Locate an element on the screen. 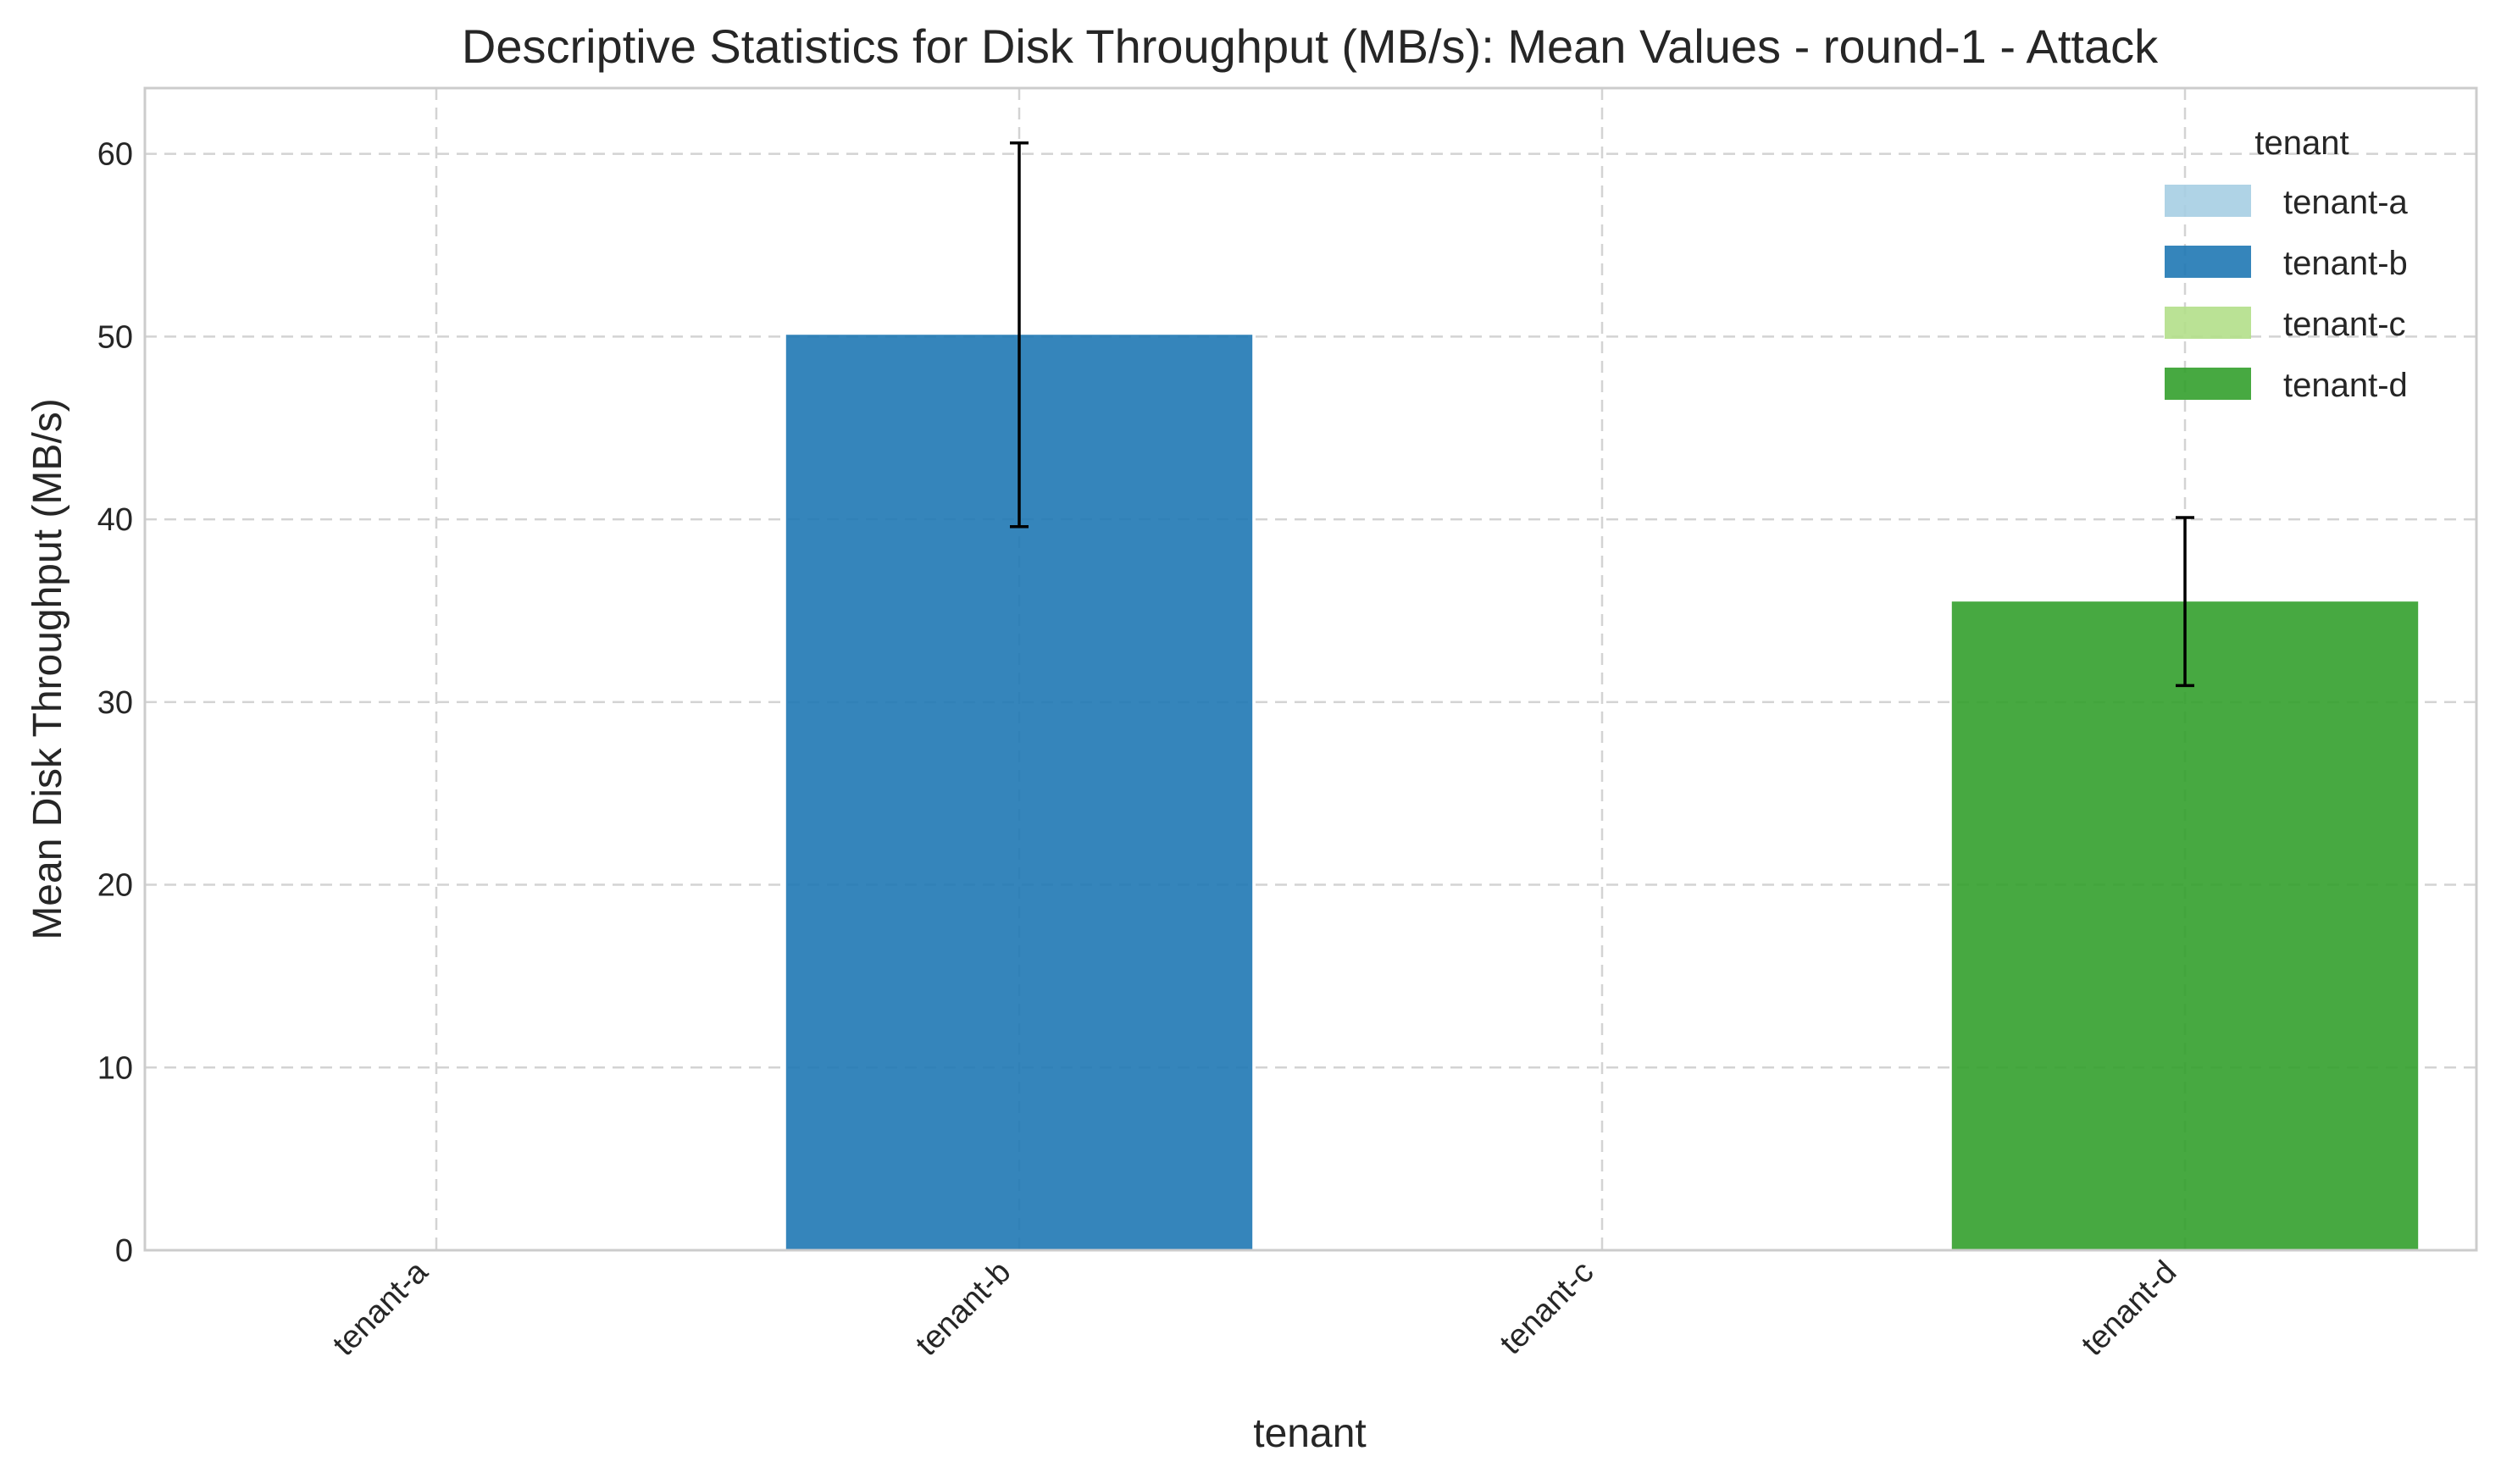 This screenshot has height=1484, width=2501. y-tick-label: 50 is located at coordinates (115, 337).